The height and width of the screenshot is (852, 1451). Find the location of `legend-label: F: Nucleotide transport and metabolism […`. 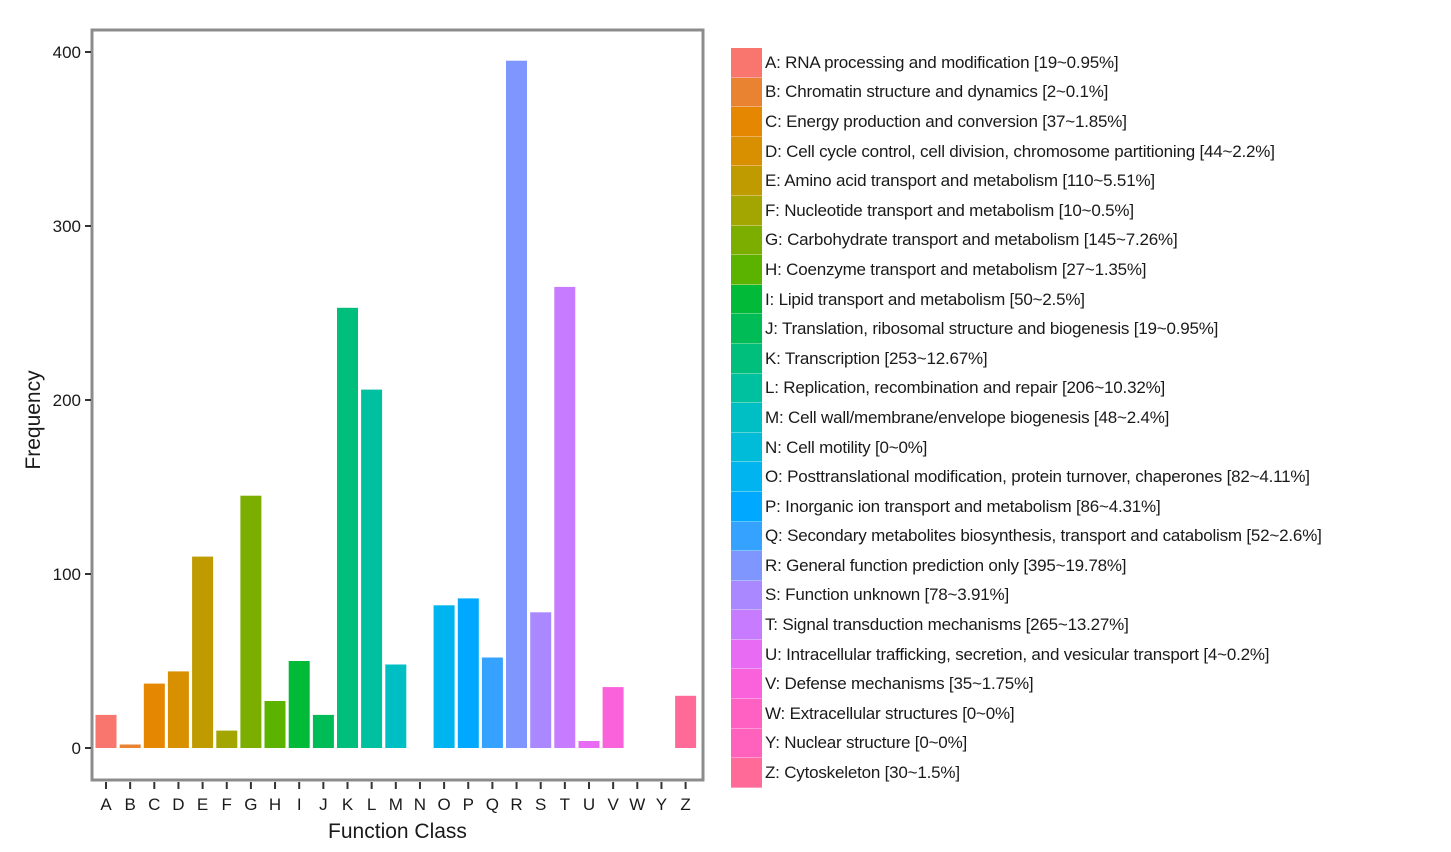

legend-label: F: Nucleotide transport and metabolism [… is located at coordinates (949, 210).